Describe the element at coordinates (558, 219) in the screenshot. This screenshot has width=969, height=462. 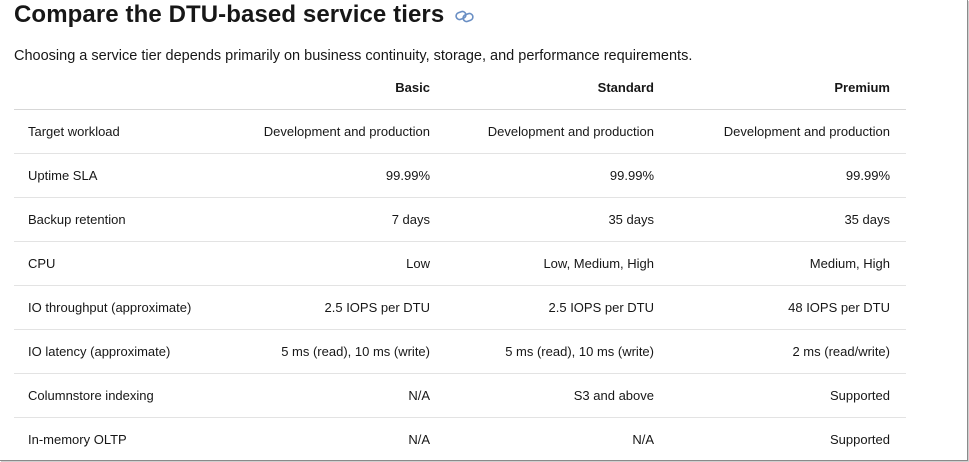
I see `standard-cell: 35 days` at that location.